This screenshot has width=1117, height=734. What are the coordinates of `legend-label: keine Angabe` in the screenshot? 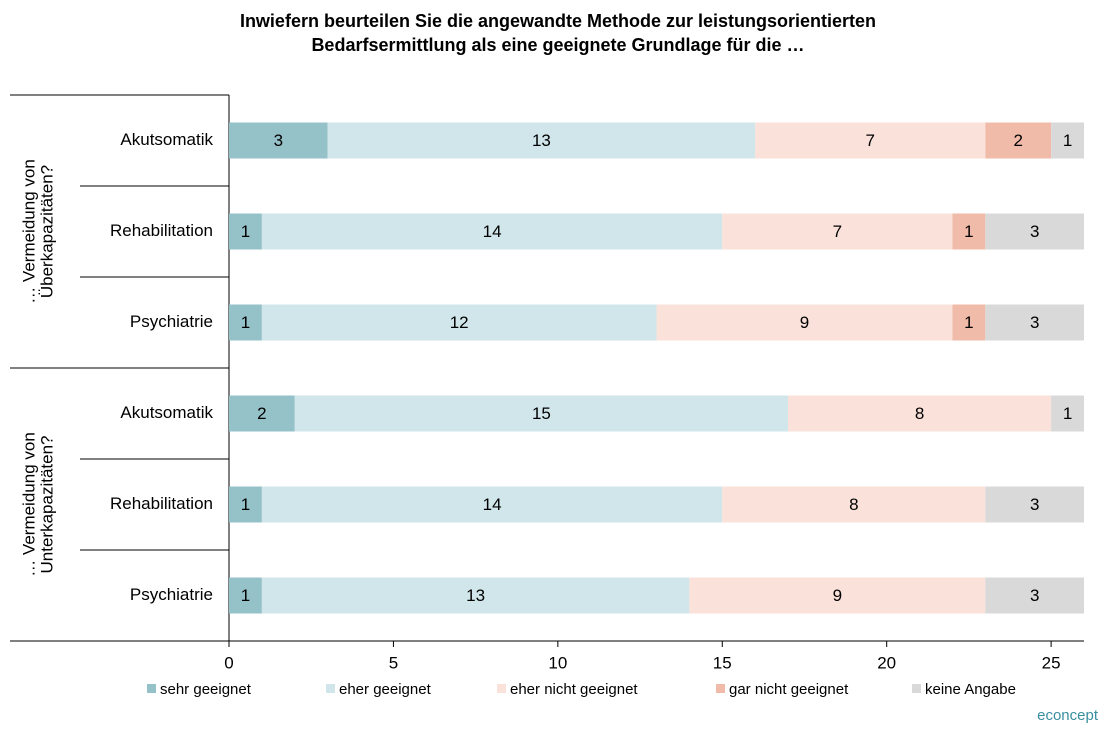 It's located at (970, 689).